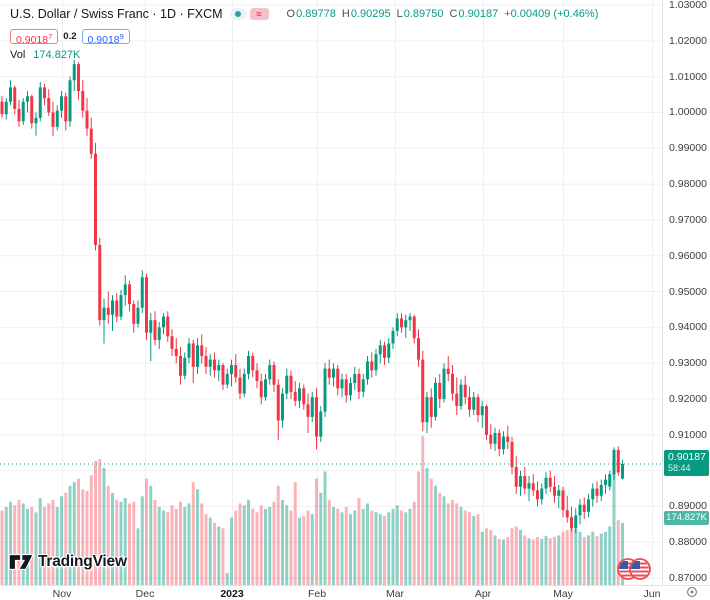 The height and width of the screenshot is (600, 710). I want to click on buy-price-button: 0.90189, so click(105, 37).